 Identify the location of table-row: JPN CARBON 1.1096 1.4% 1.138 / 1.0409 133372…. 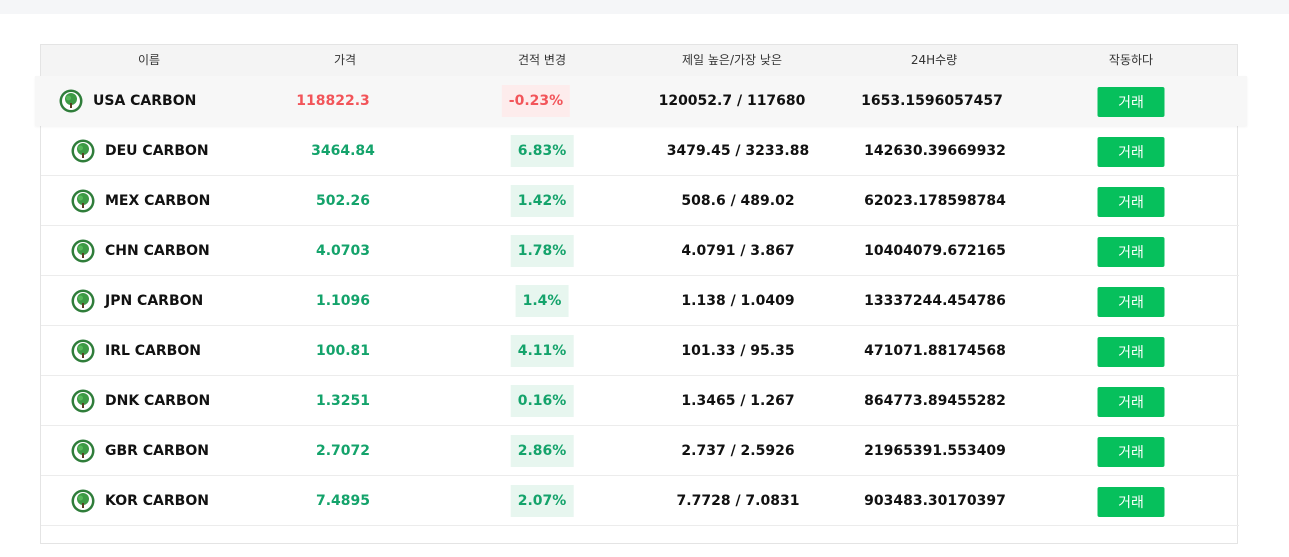
(640, 301).